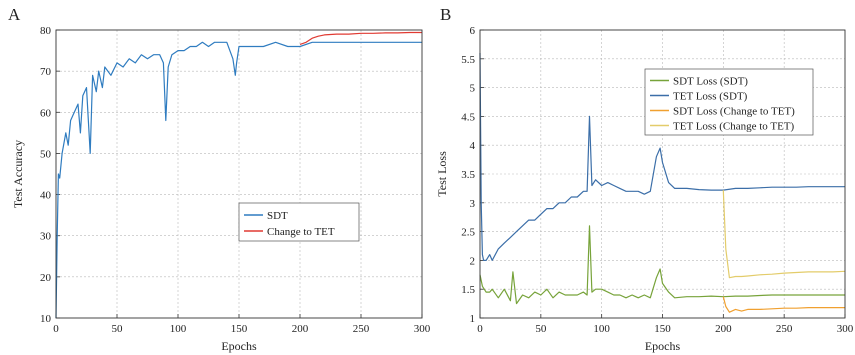 The width and height of the screenshot is (855, 355). Describe the element at coordinates (468, 233) in the screenshot. I see `y-tick-label: 2.5` at that location.